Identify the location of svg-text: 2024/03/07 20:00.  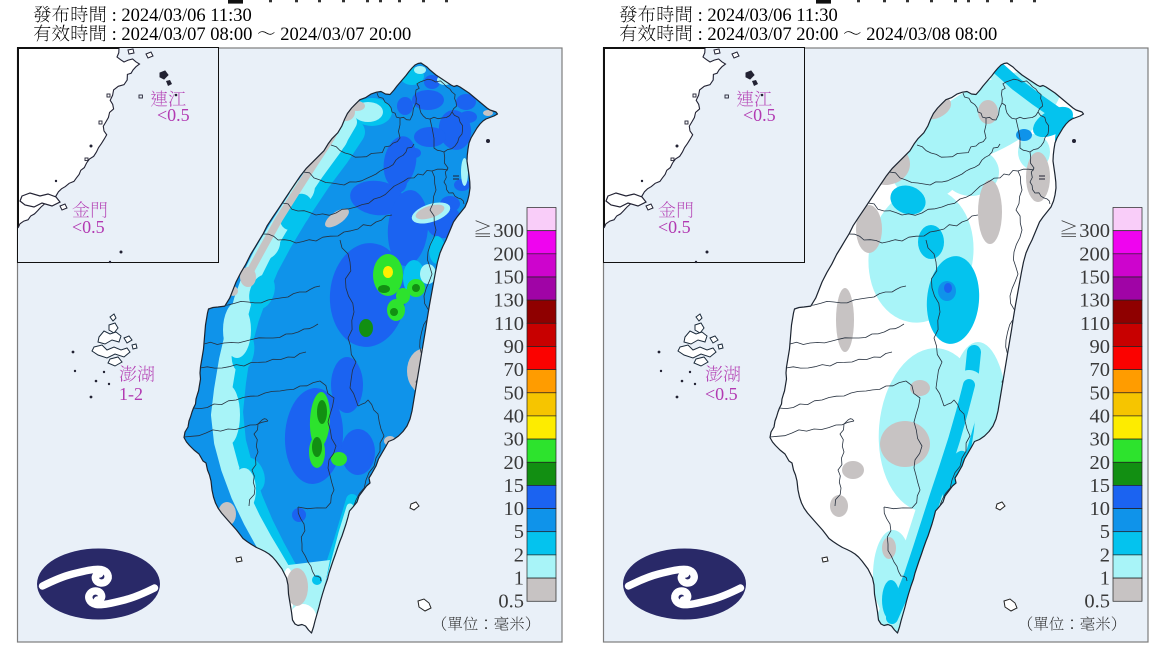
(344, 35).